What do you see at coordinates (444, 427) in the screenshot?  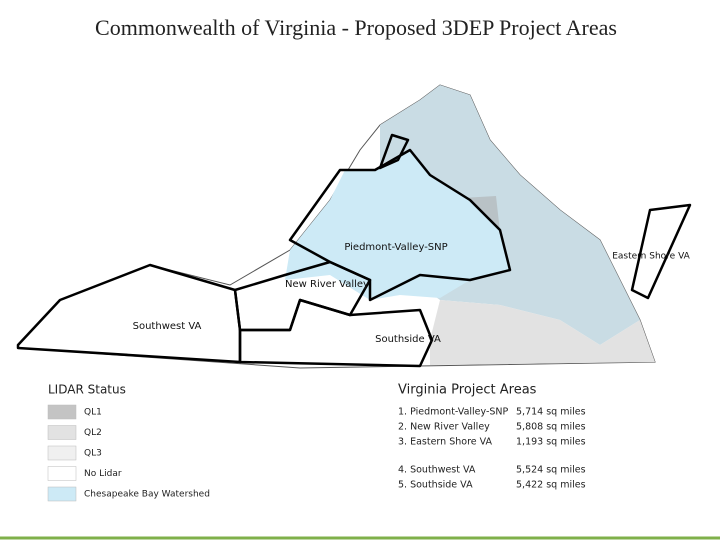 I see `area-name: 2. New River Valley` at bounding box center [444, 427].